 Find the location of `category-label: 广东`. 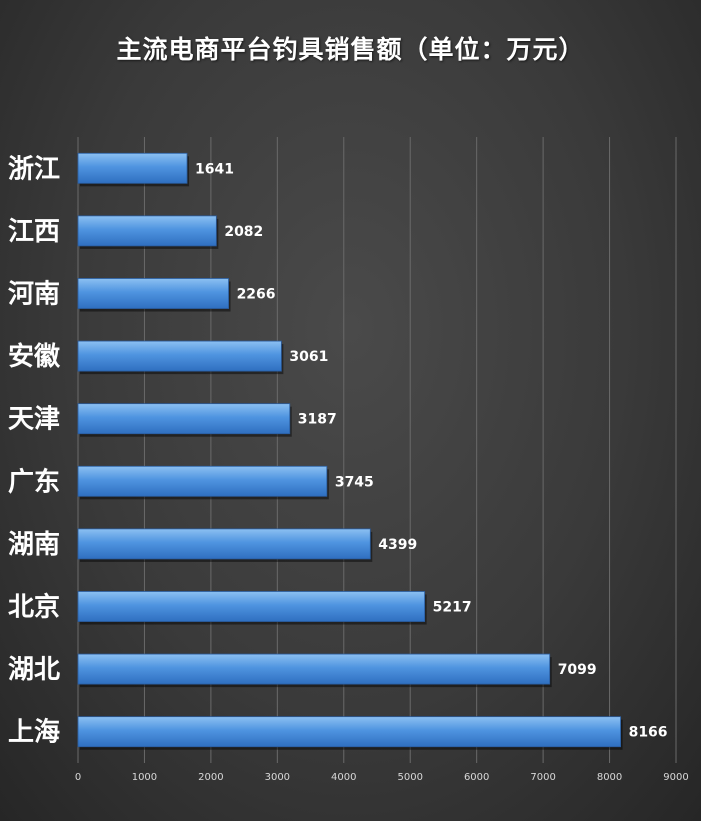

category-label: 广东 is located at coordinates (34, 481).